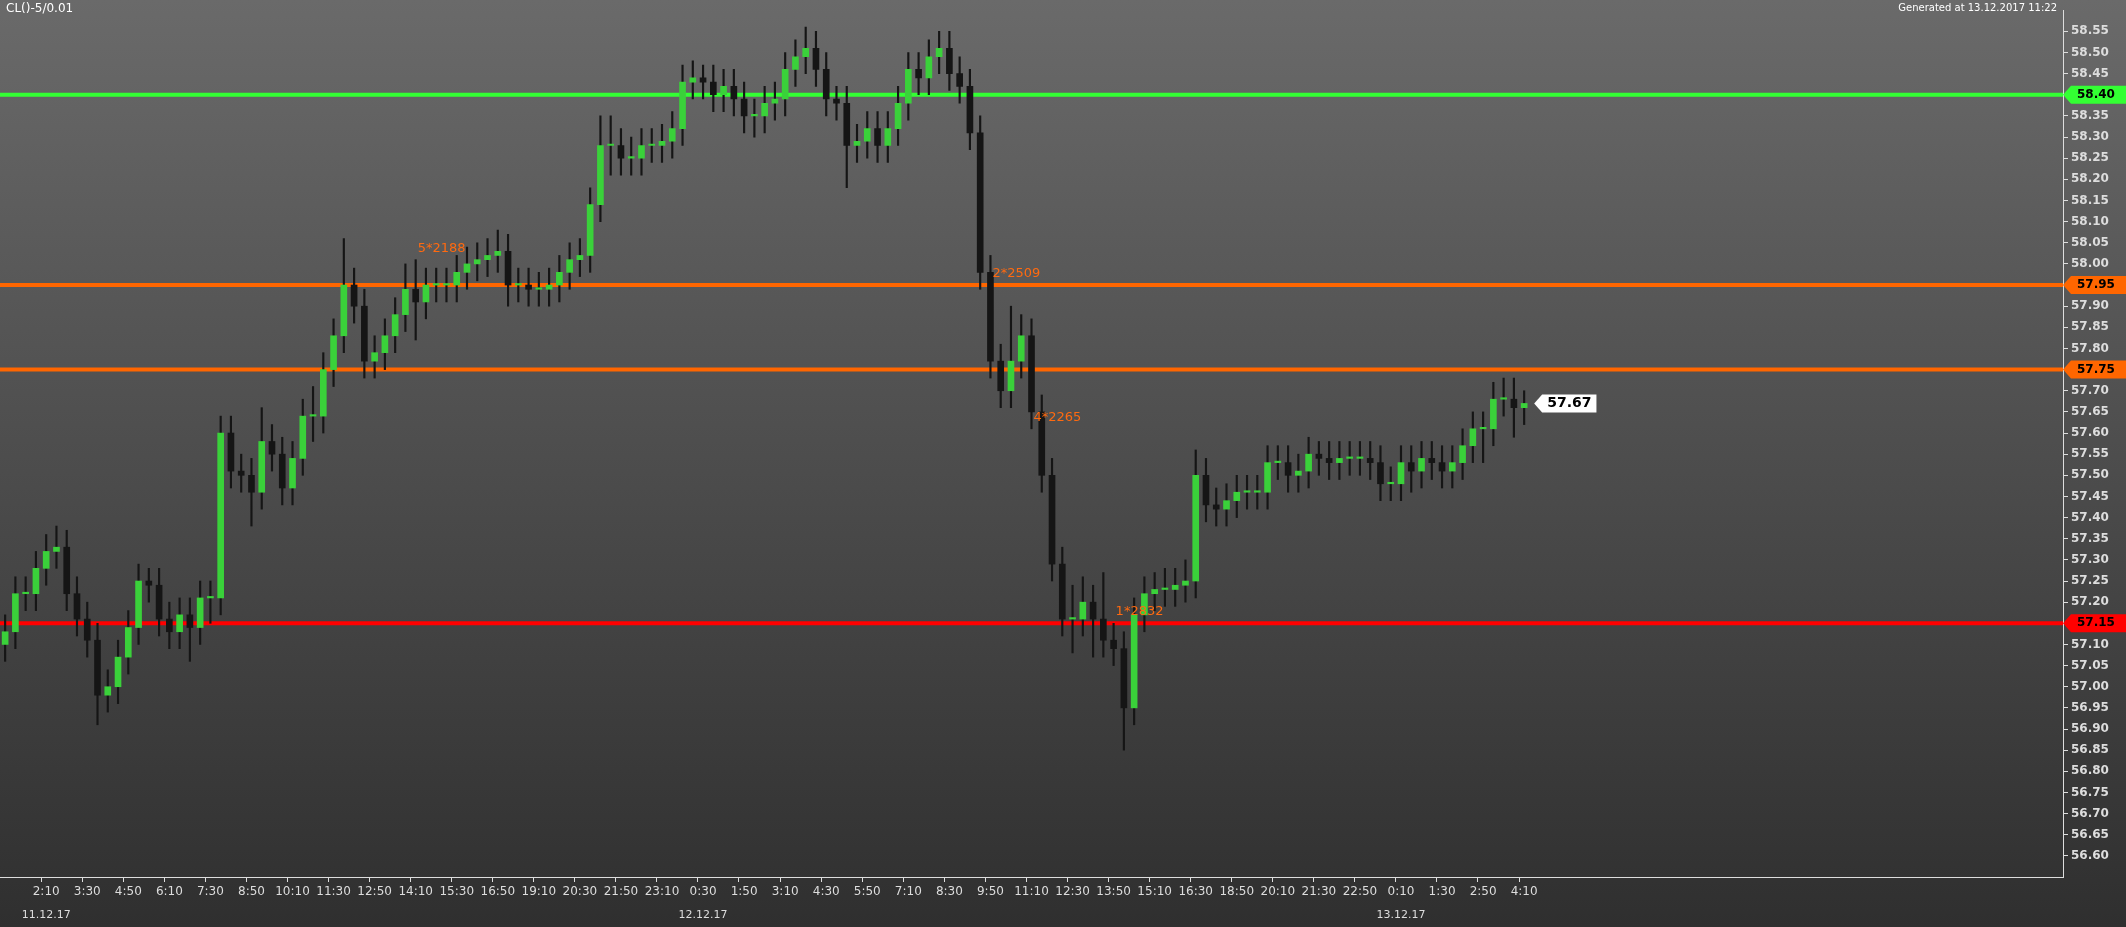  I want to click on y-tick-label: 56.70, so click(2090, 812).